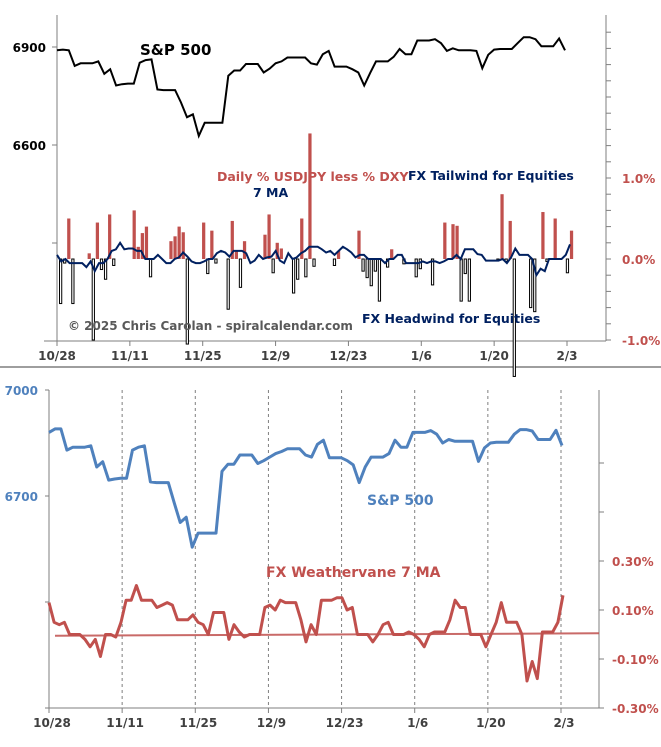 This screenshot has height=747, width=661. What do you see at coordinates (633, 189) in the screenshot?
I see `top-right-ticks: 1.0% 0.0% -1.0%` at bounding box center [633, 189].